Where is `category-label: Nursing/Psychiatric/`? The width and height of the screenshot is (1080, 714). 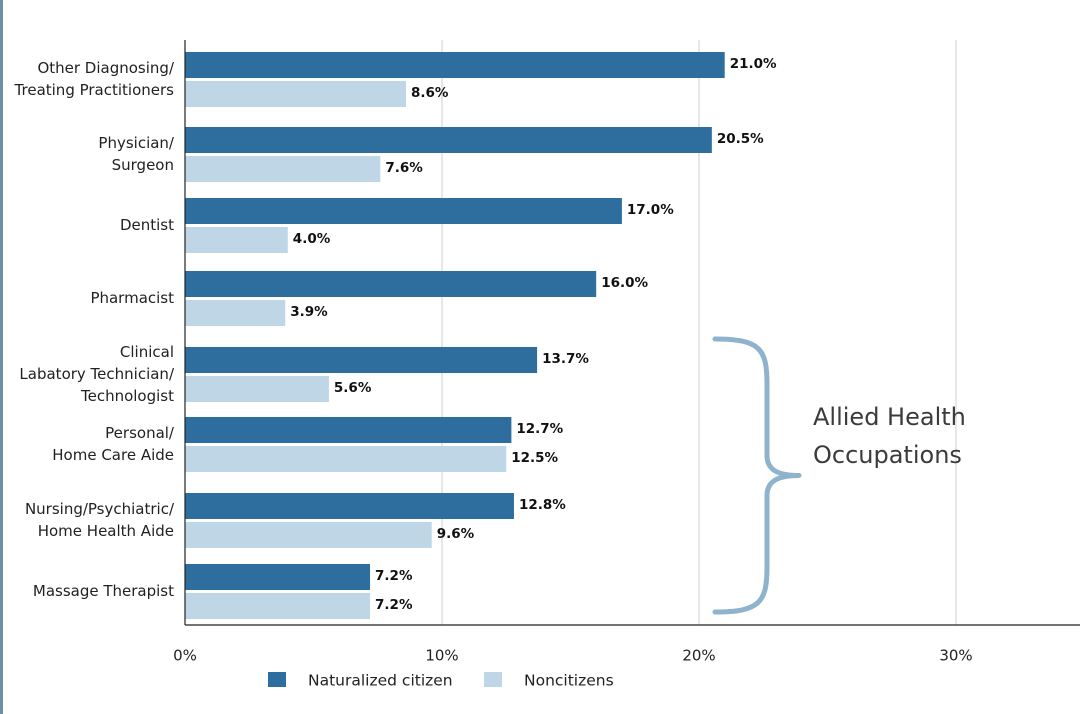
category-label: Nursing/Psychiatric/ is located at coordinates (100, 509).